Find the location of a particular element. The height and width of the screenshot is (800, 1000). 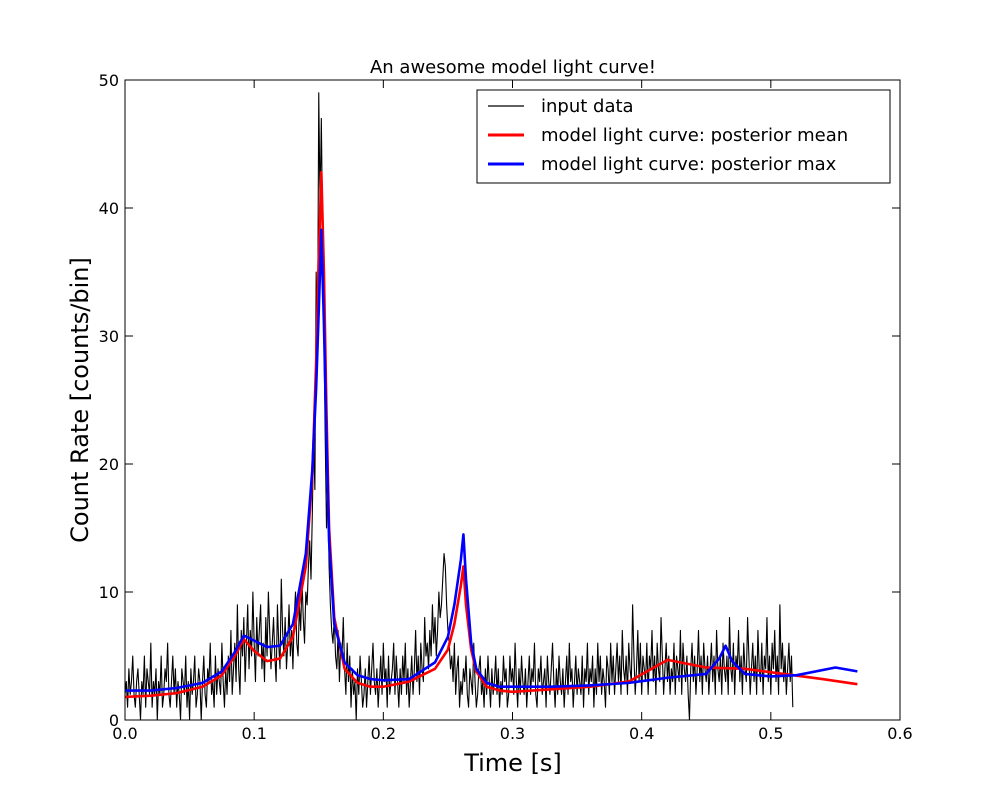

y-axis-label: Count Rate [counts/bin] is located at coordinates (80, 400).